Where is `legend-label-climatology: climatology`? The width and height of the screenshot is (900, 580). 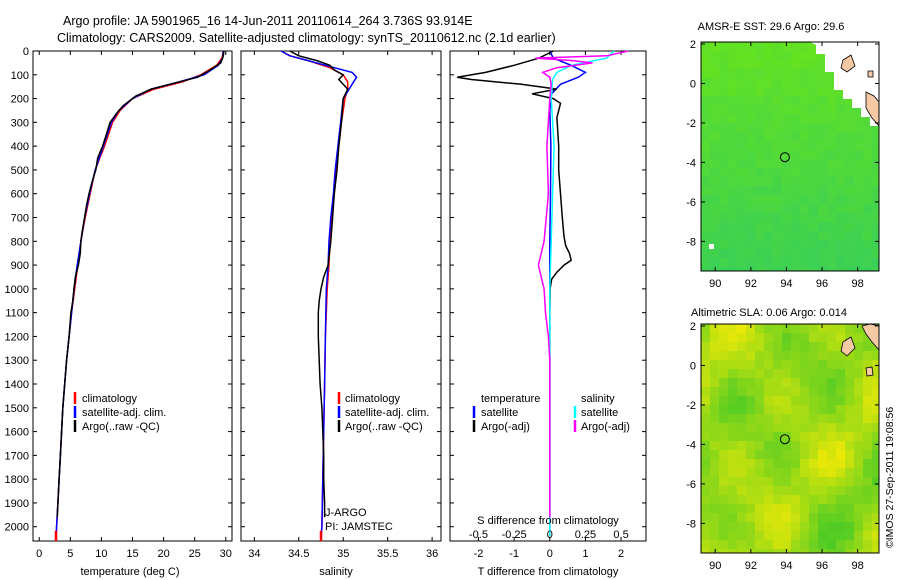 legend-label-climatology: climatology is located at coordinates (110, 399).